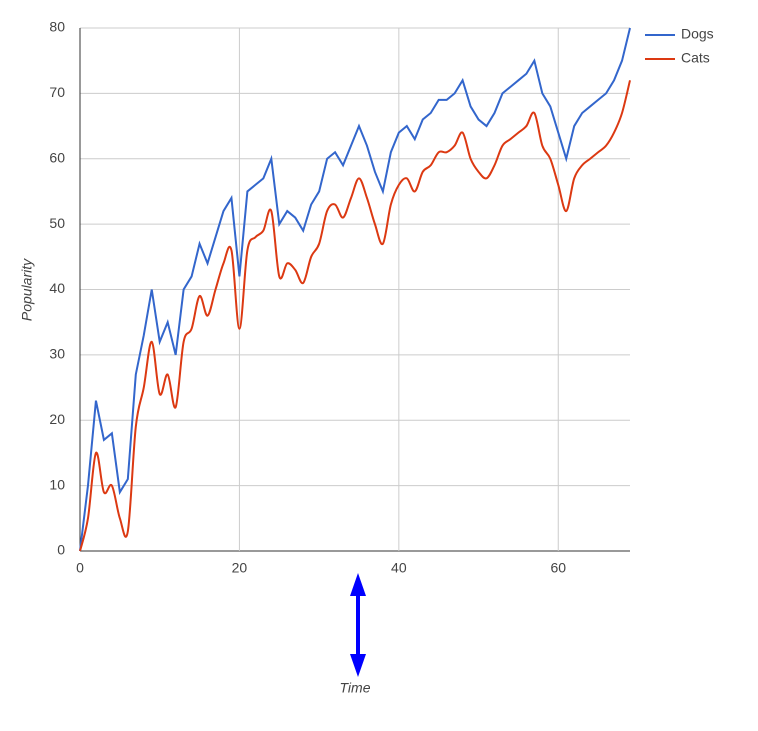 The width and height of the screenshot is (758, 731). I want to click on arrow, so click(358, 625).